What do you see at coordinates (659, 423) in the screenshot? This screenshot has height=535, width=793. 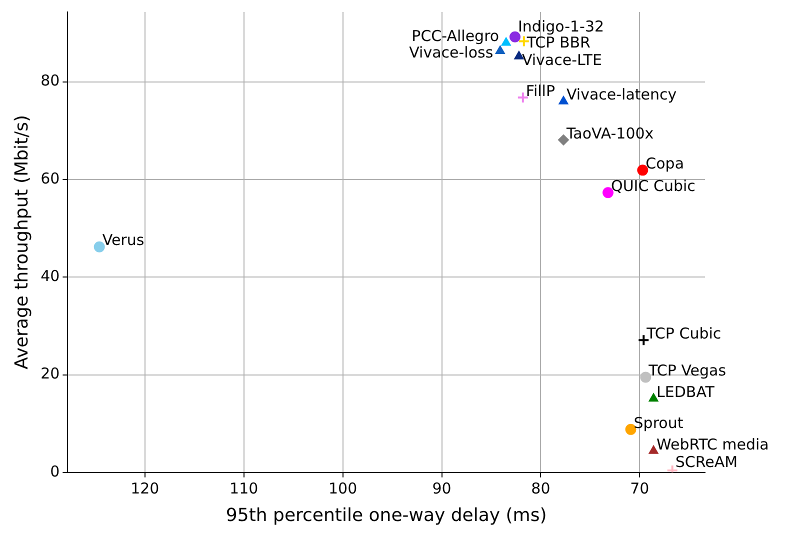 I see `series-label: Sprout` at bounding box center [659, 423].